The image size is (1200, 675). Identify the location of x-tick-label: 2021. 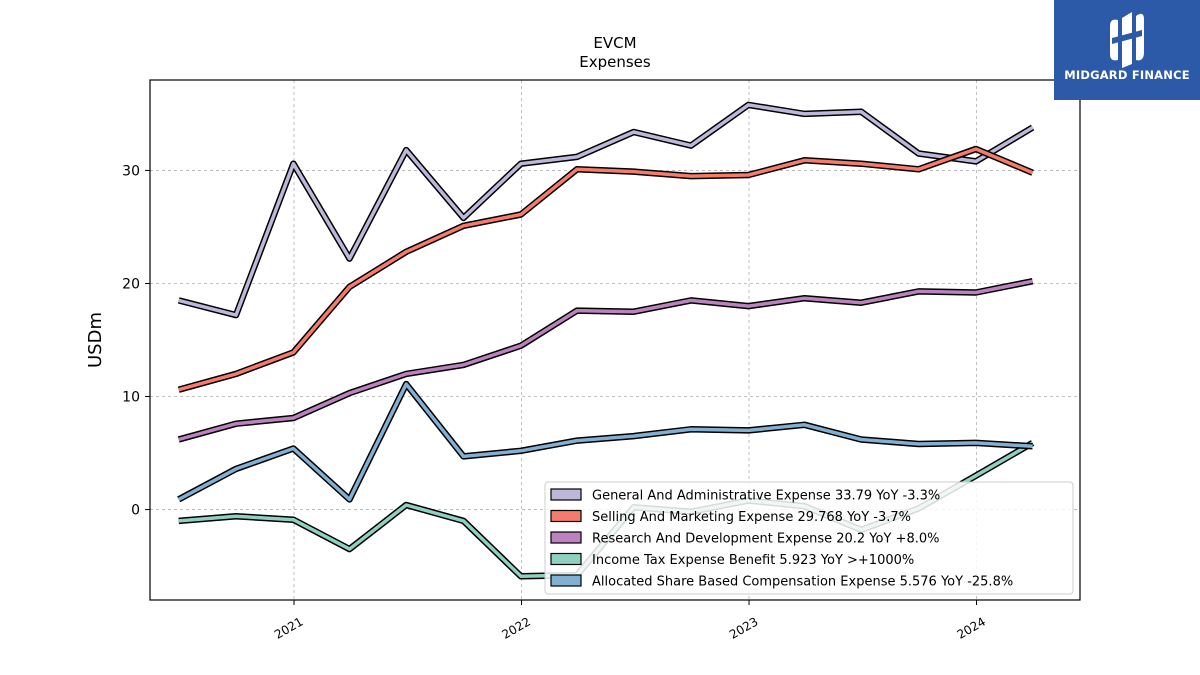
(288, 627).